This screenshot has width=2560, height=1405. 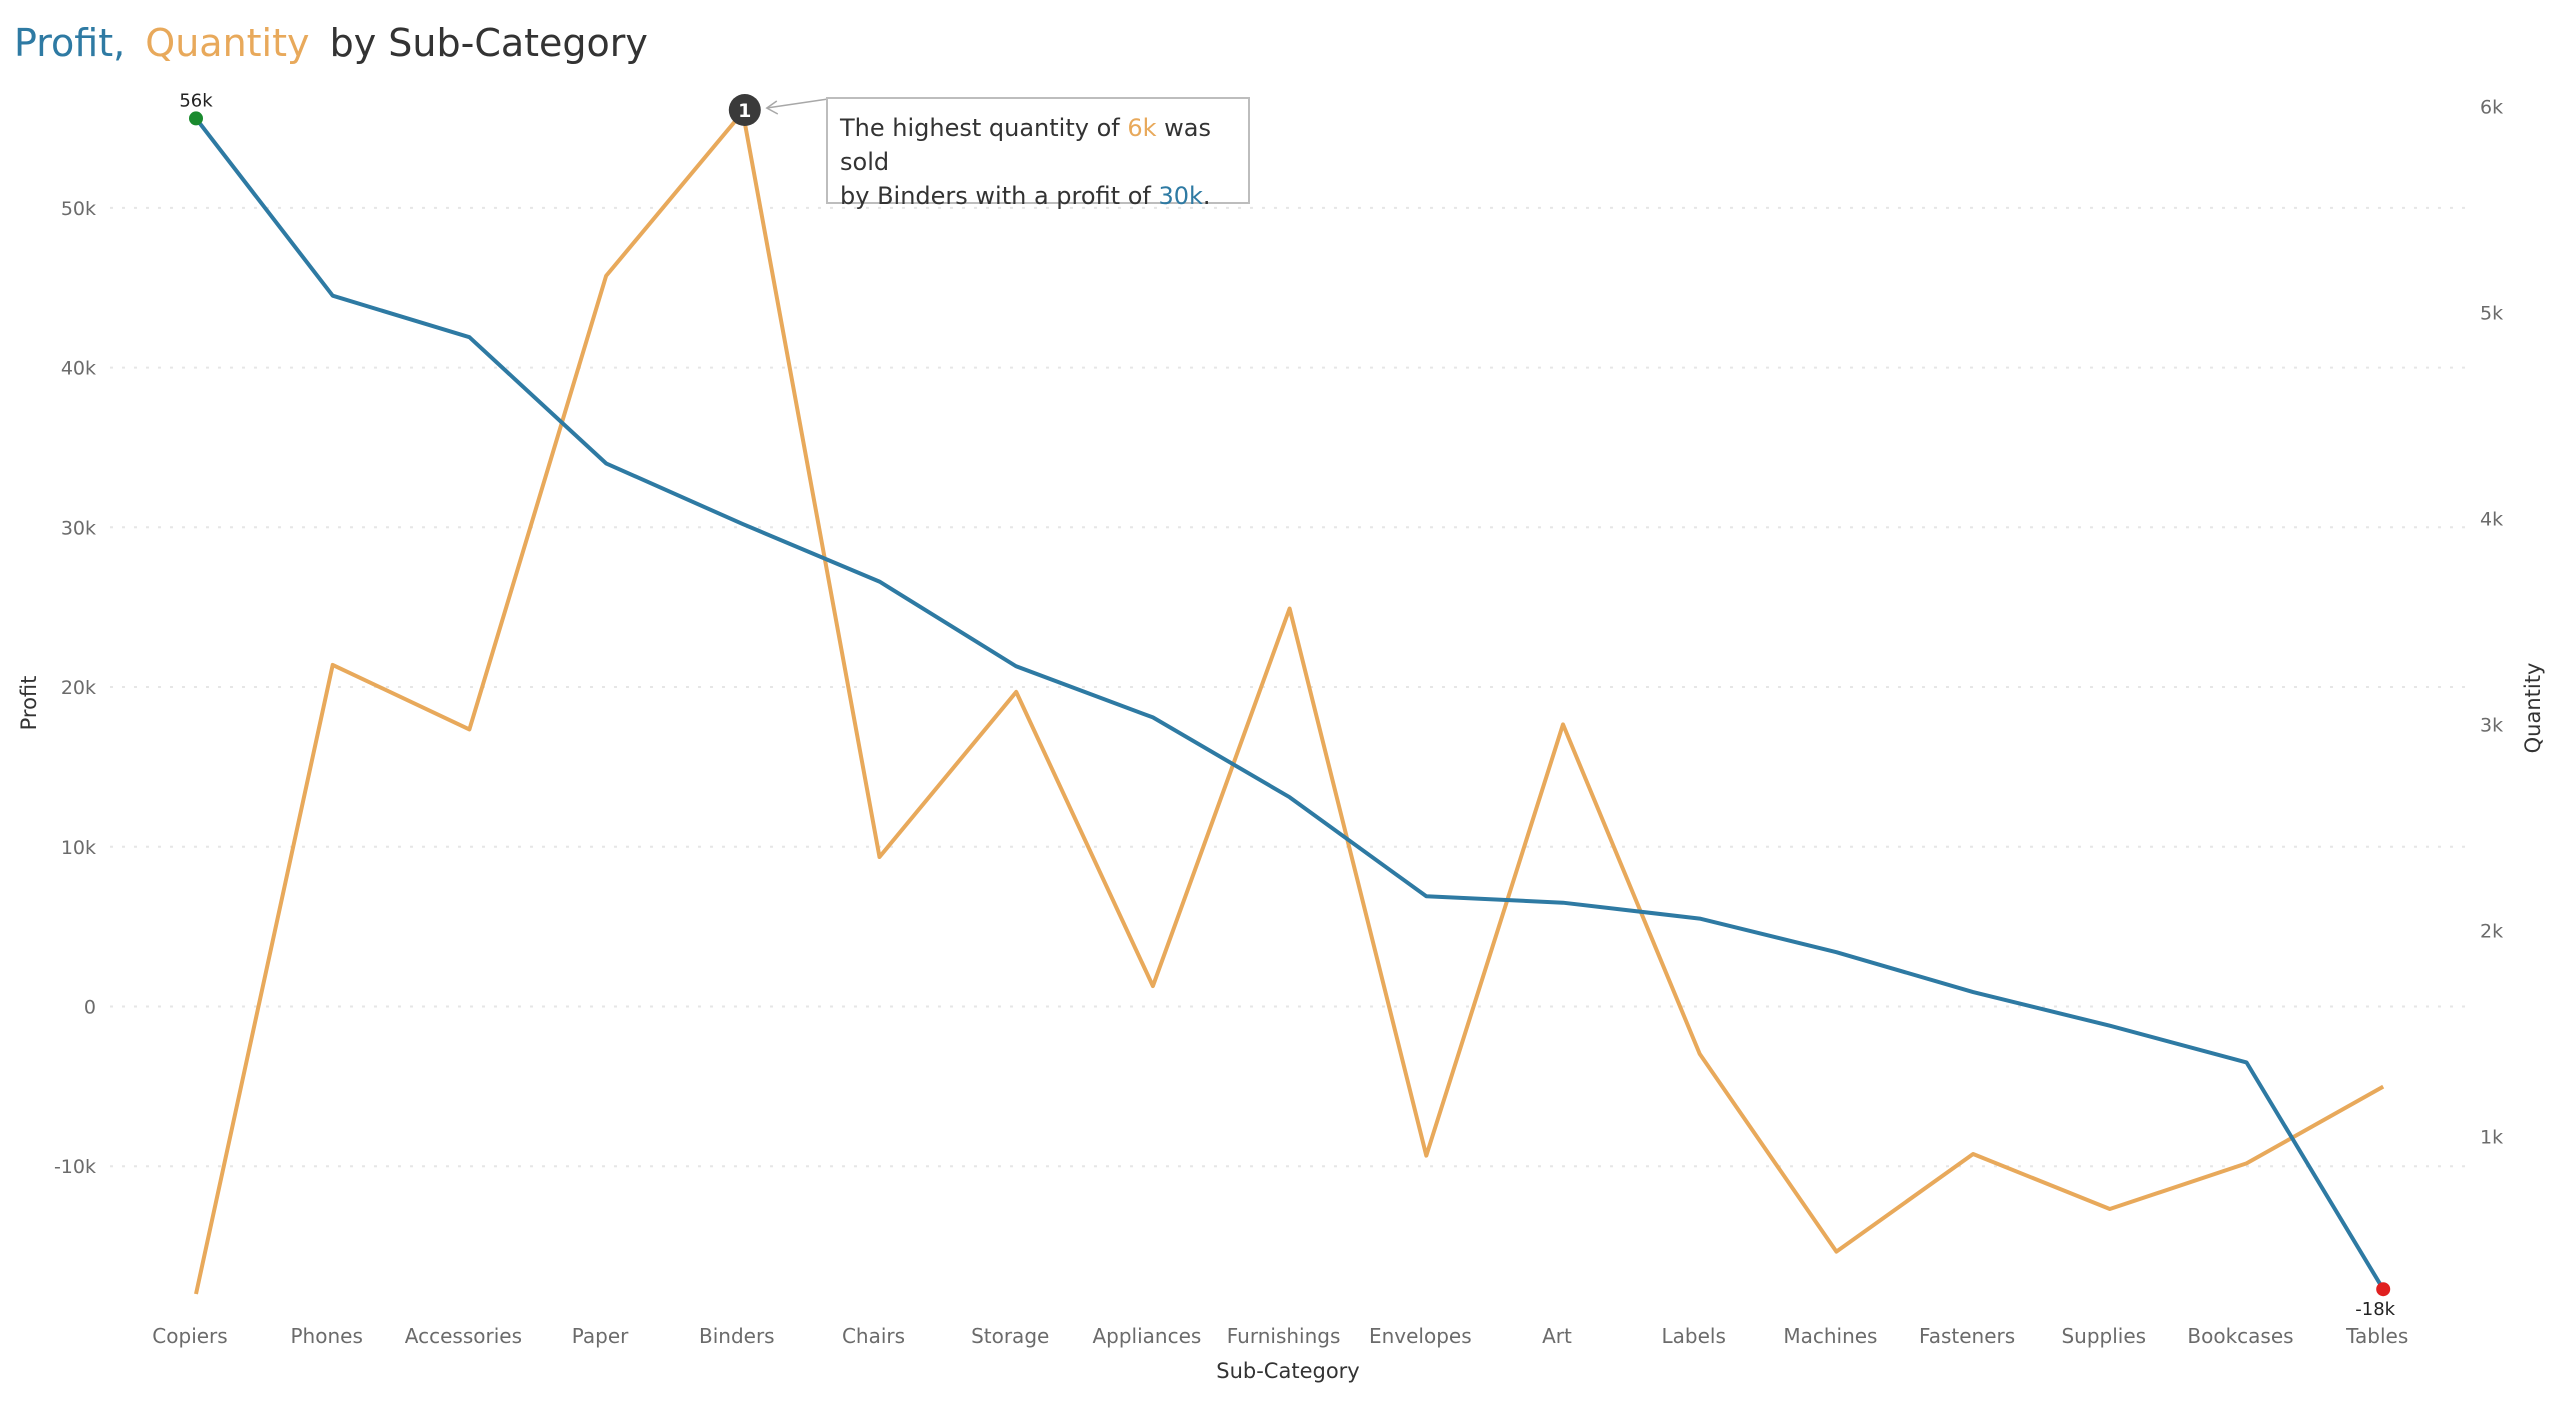 I want to click on point-label: -18k, so click(x=2375, y=1309).